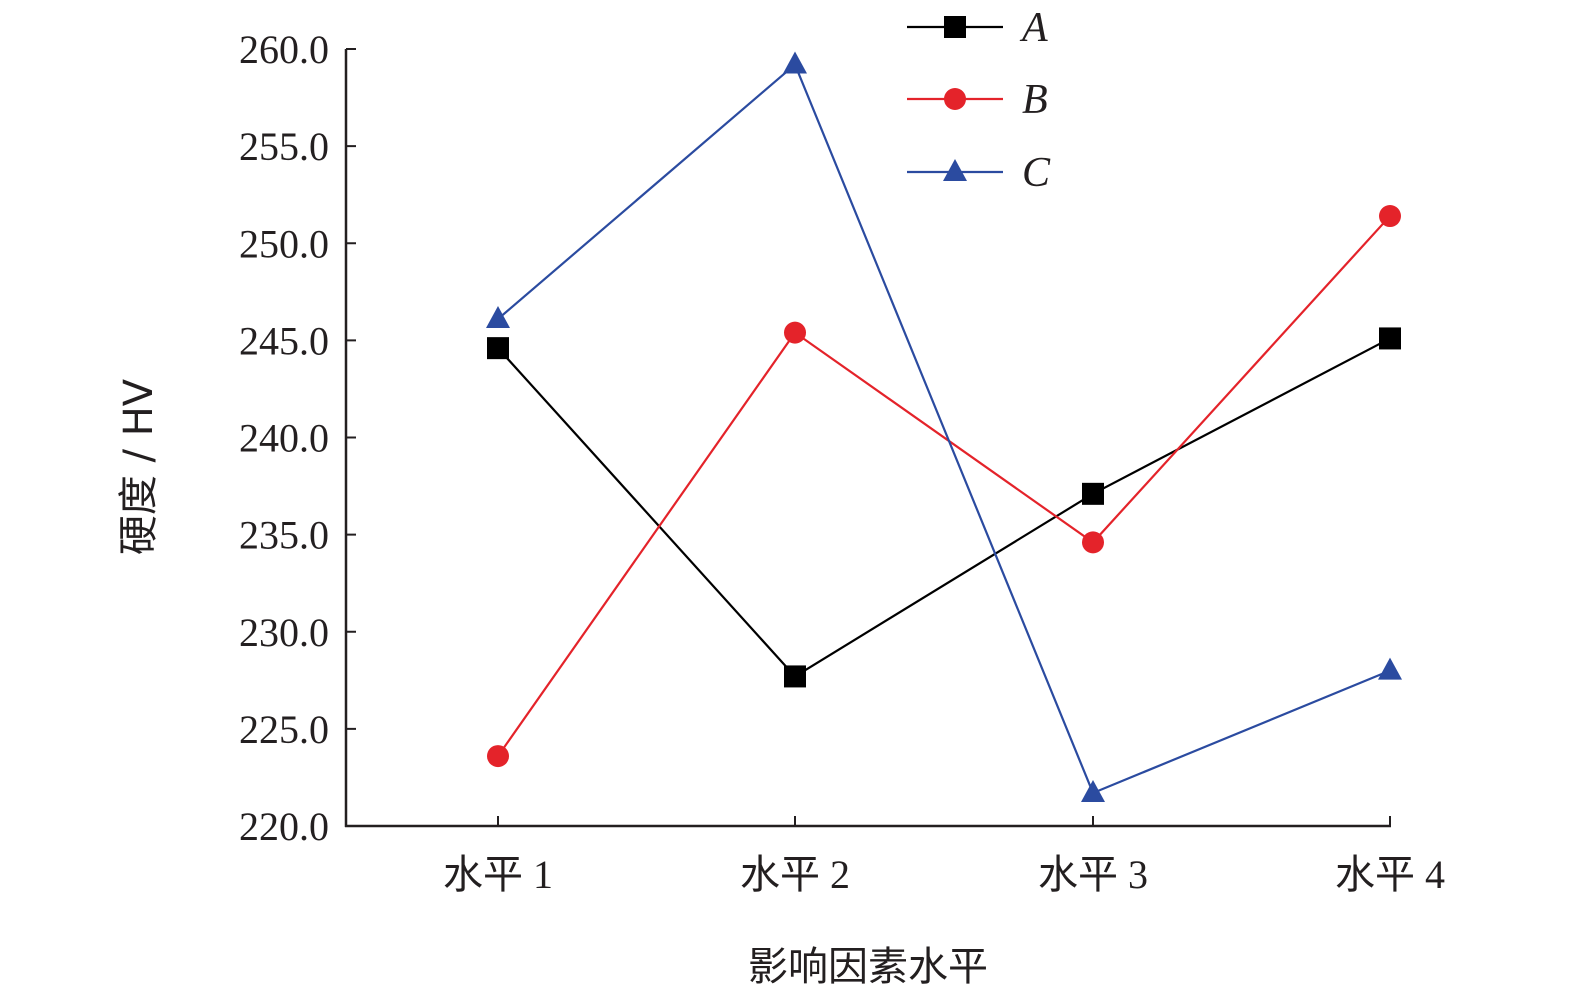 The width and height of the screenshot is (1575, 1001). What do you see at coordinates (944, 856) in the screenshot?
I see `x-axis-ticks: 水平 1 水平 2 水平 3 水平 4` at bounding box center [944, 856].